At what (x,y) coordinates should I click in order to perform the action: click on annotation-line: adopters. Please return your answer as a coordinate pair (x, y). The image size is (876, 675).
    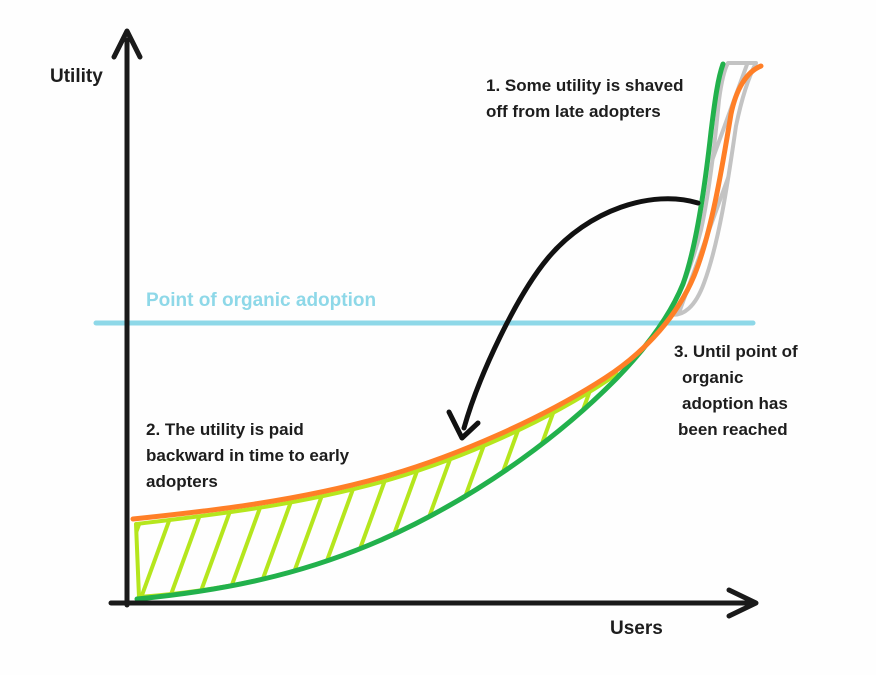
    Looking at the image, I should click on (182, 481).